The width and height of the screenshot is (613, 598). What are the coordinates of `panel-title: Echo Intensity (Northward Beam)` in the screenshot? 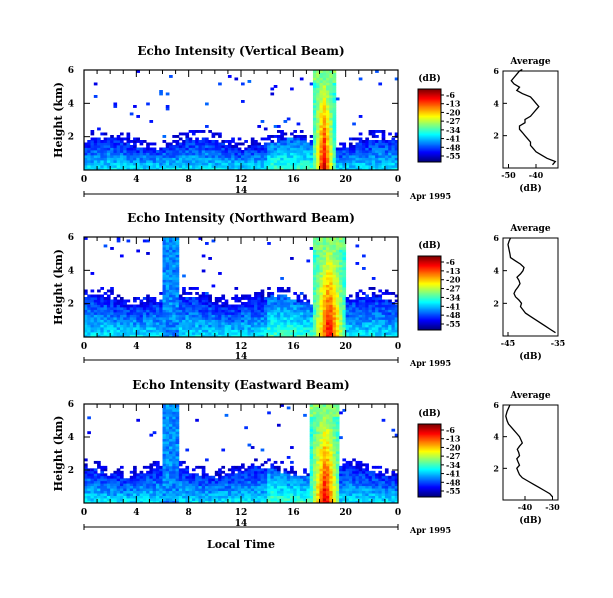 It's located at (241, 218).